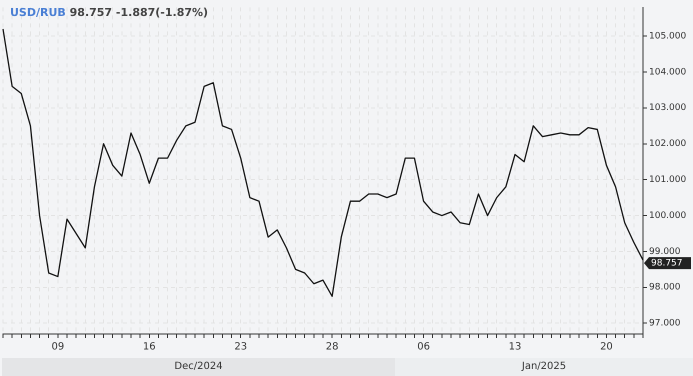 This screenshot has height=376, width=693. I want to click on x-tick-label: 20, so click(606, 347).